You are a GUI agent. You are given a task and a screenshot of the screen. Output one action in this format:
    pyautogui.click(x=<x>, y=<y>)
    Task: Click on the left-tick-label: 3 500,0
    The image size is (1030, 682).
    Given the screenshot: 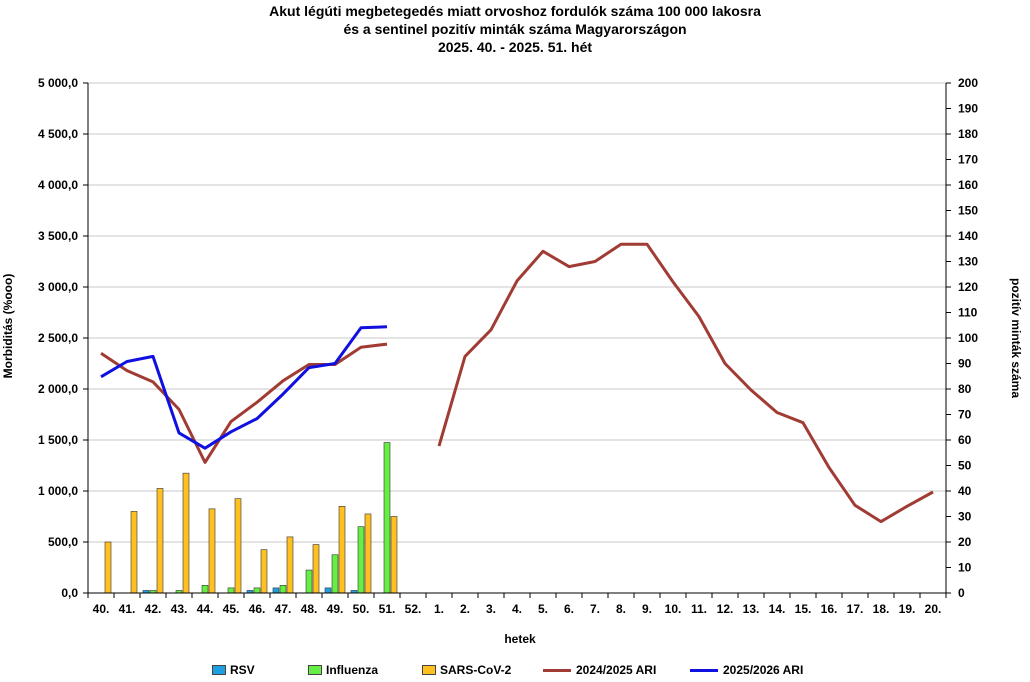 What is the action you would take?
    pyautogui.click(x=58, y=236)
    